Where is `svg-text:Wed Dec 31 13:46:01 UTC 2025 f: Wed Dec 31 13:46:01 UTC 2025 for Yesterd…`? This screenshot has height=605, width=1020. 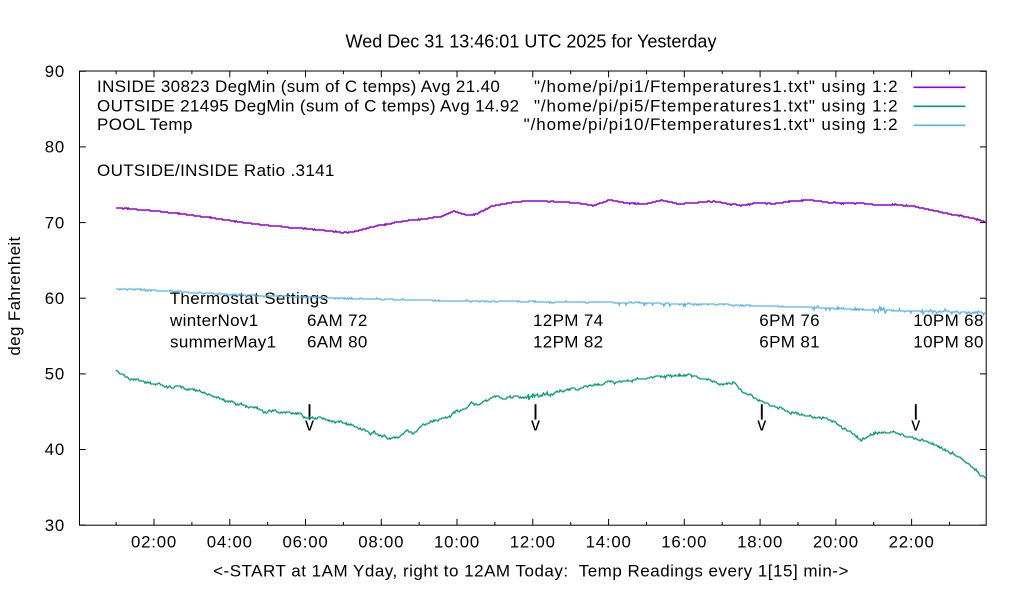
svg-text:Wed Dec 31 13:46:01 UTC 2025 f: Wed Dec 31 13:46:01 UTC 2025 for Yesterd… is located at coordinates (531, 42).